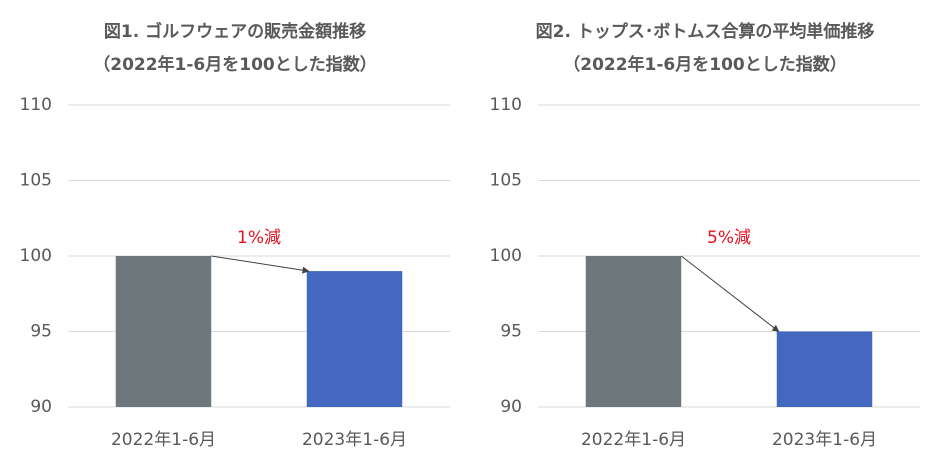 This screenshot has width=940, height=467. What do you see at coordinates (705, 31) in the screenshot?
I see `chart-title: 図2. トップス･ボトムス合算の平均単価推移` at bounding box center [705, 31].